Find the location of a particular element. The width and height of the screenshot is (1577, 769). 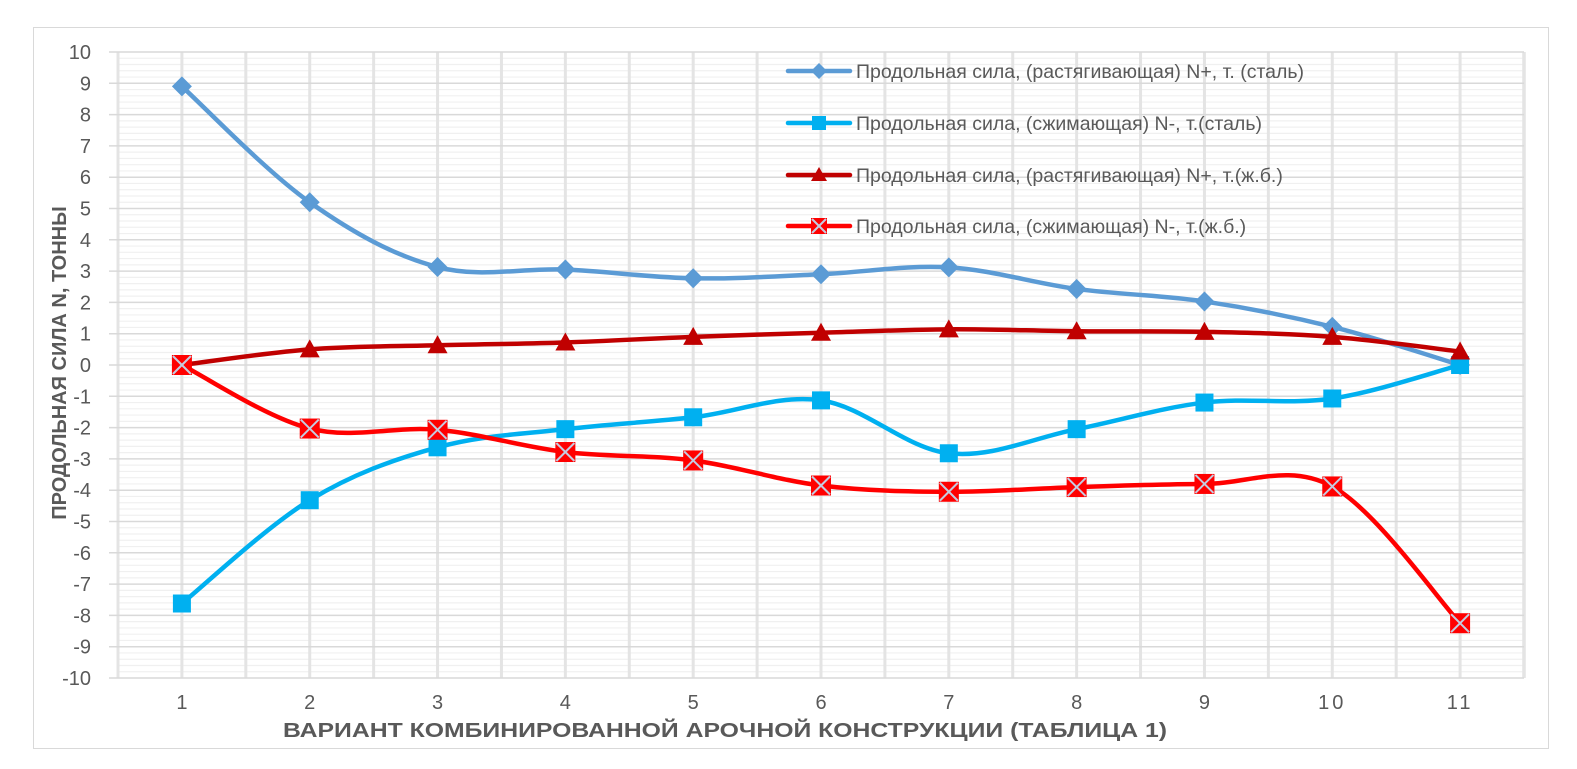

y-tick-label: -3 is located at coordinates (82, 460).